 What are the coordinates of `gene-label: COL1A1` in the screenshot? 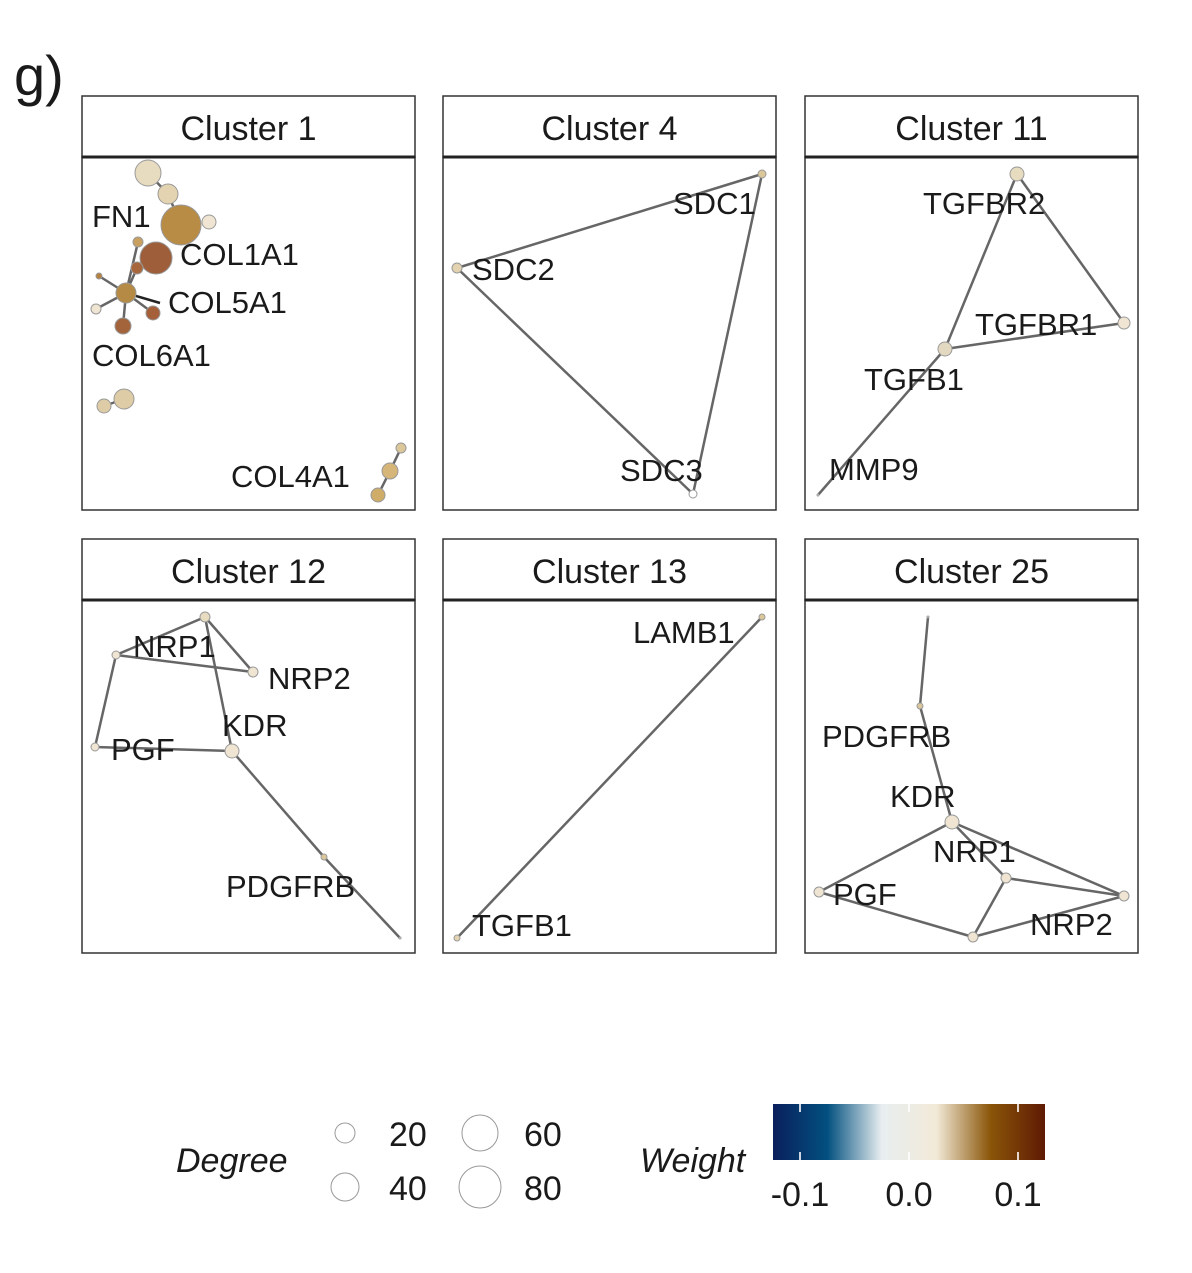 It's located at (239, 254).